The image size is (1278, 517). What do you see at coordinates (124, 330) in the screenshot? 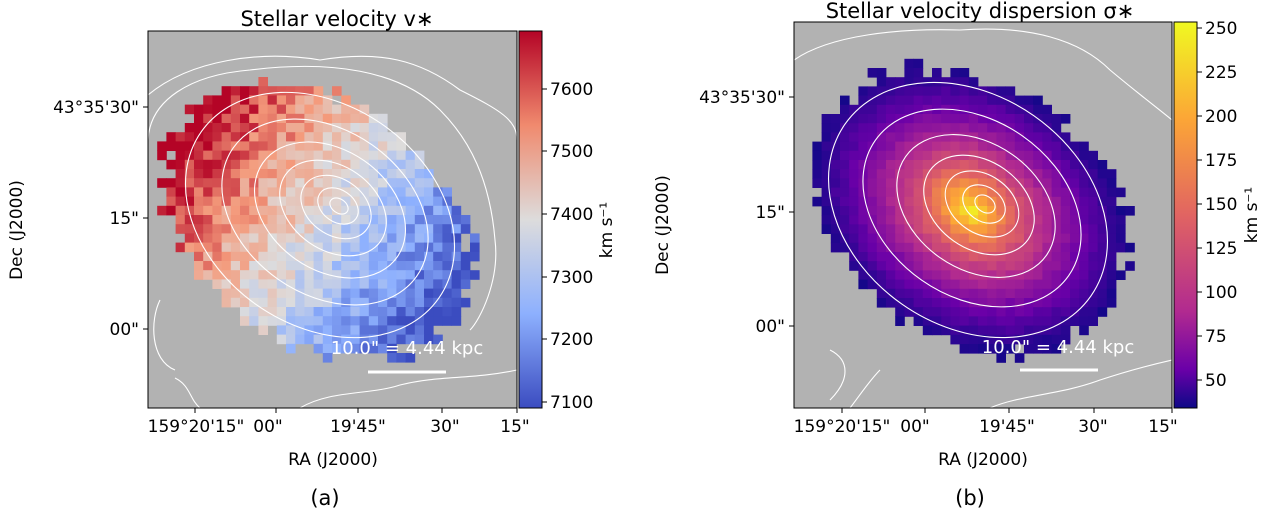
I see `panel-a-ytick-label: 00"` at bounding box center [124, 330].